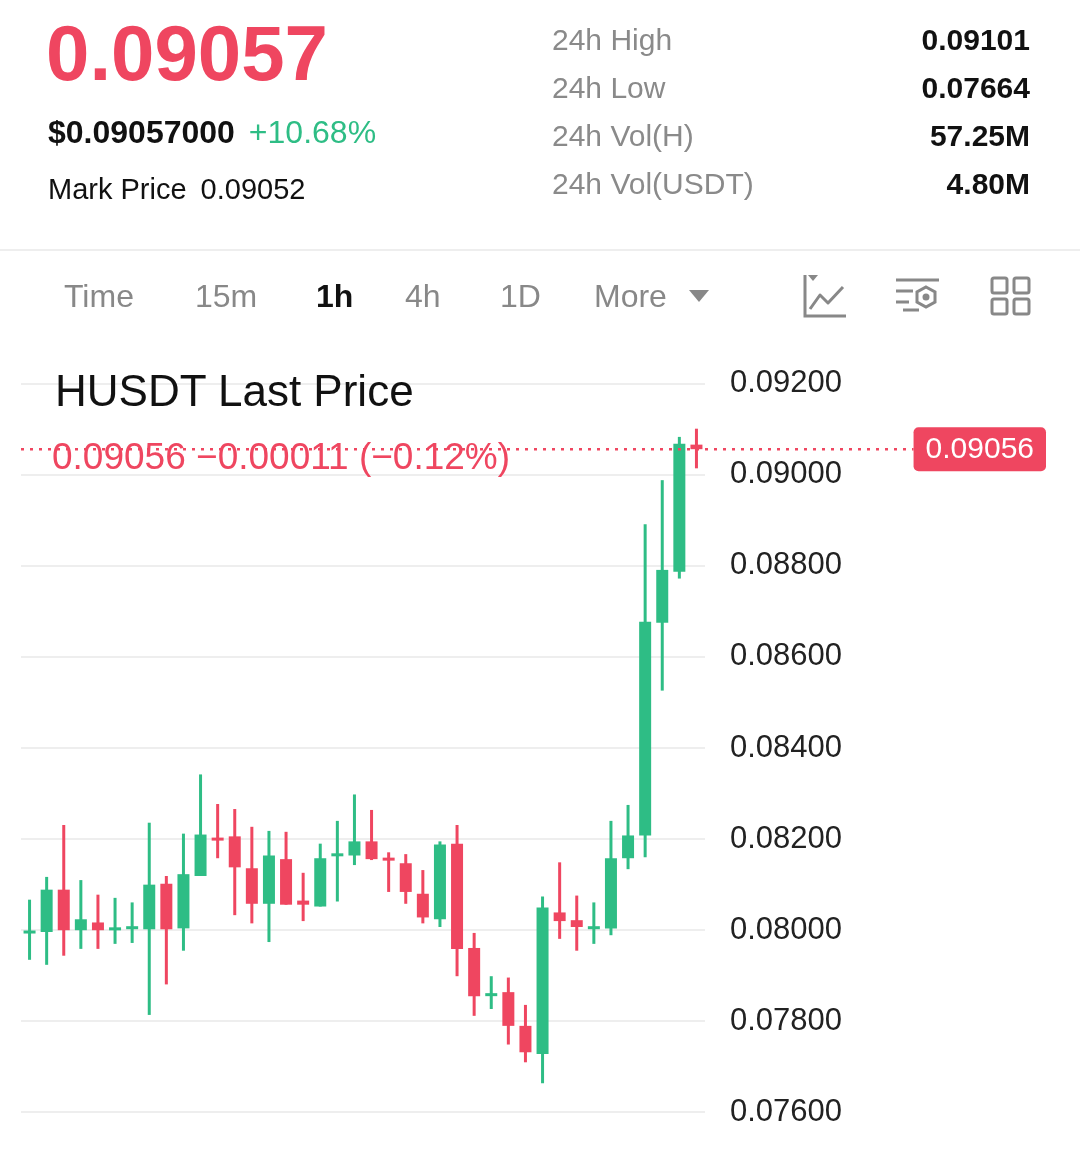 The height and width of the screenshot is (1156, 1080). Describe the element at coordinates (335, 296) in the screenshot. I see `text: 1h` at that location.